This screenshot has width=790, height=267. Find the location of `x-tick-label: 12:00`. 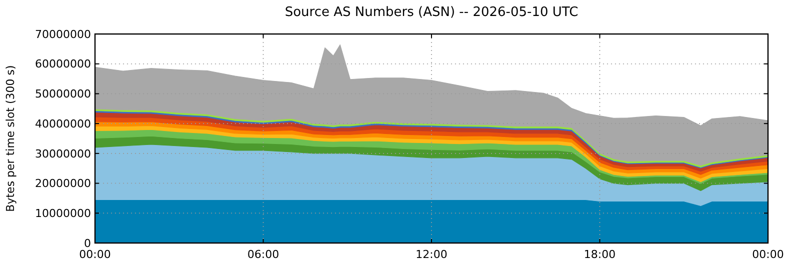

x-tick-label: 12:00 is located at coordinates (432, 254).